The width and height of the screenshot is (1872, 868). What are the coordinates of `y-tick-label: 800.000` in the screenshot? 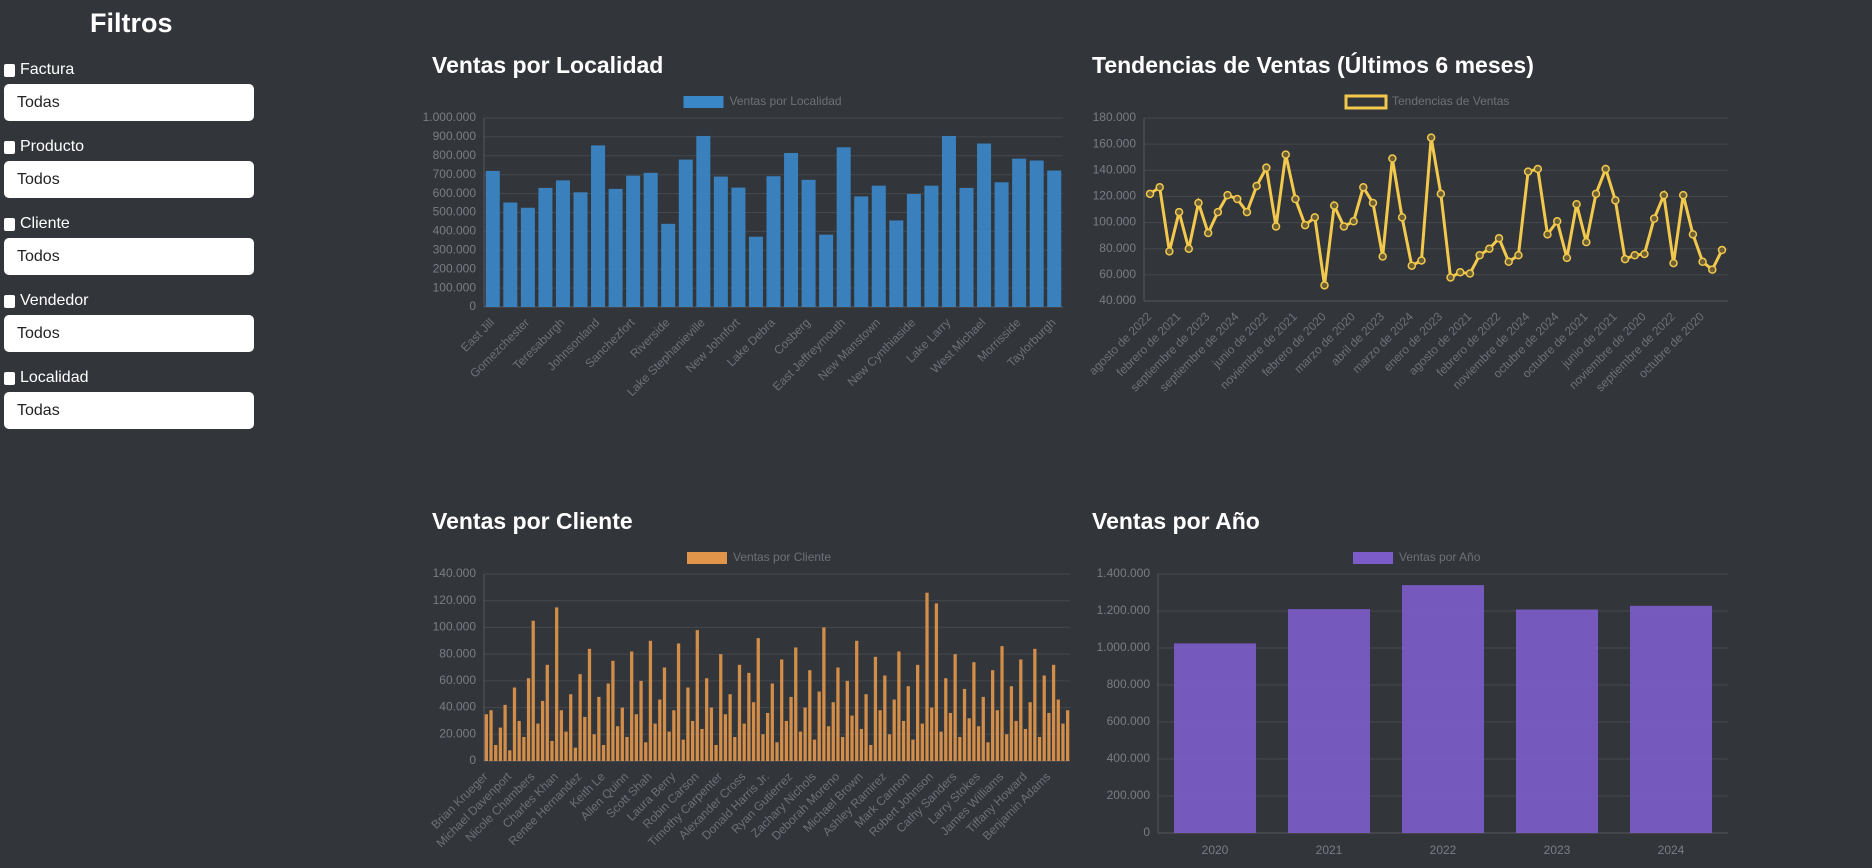 It's located at (455, 155).